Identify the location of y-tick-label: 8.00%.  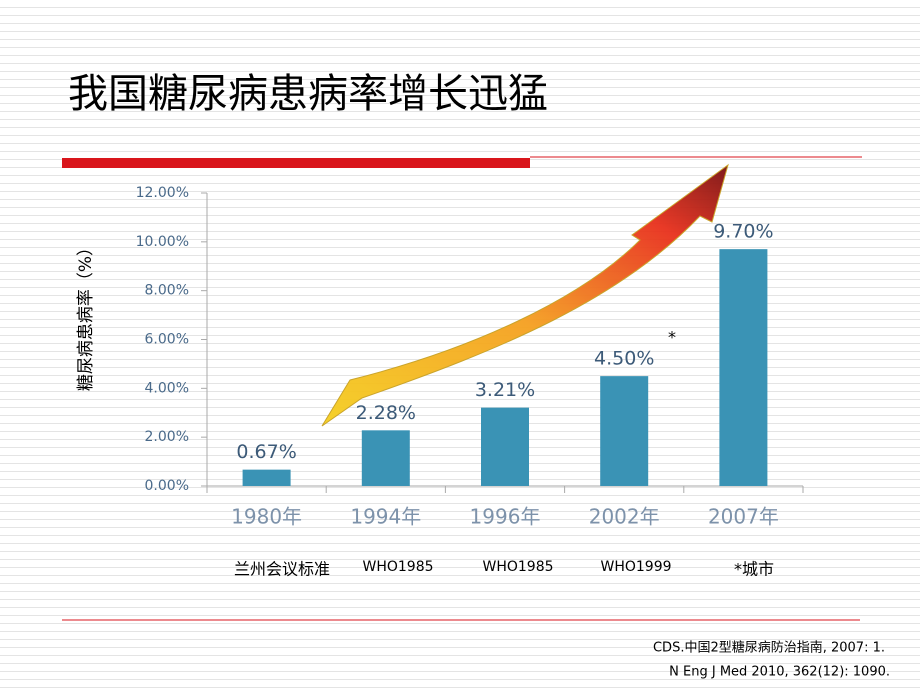
(167, 291).